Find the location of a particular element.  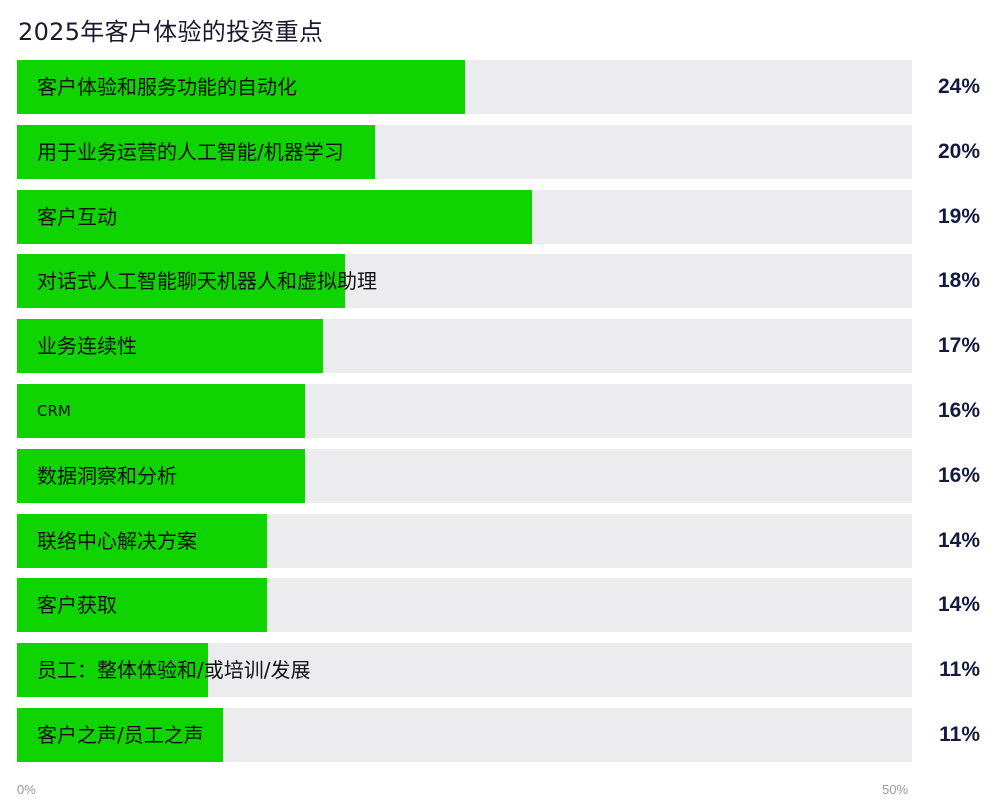

bar-value-label: 20% is located at coordinates (958, 151).